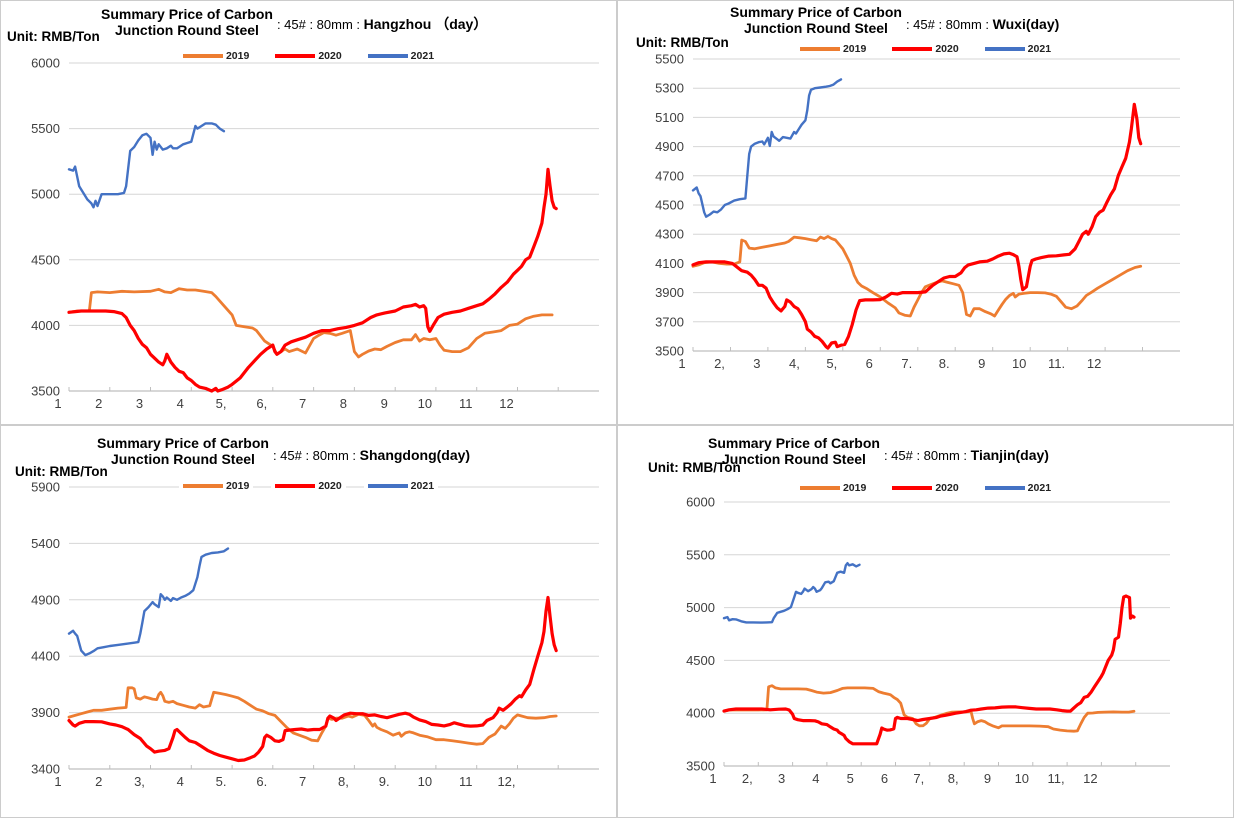 The image size is (1234, 818). I want to click on x-axis-tick-label: 6, so click(884, 778).